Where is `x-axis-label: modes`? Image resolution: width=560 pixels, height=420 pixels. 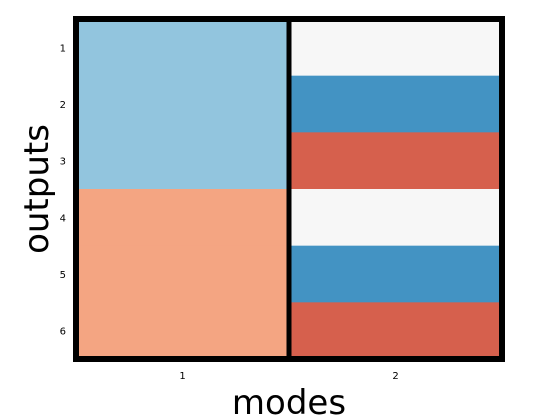
x-axis-label: modes is located at coordinates (289, 401).